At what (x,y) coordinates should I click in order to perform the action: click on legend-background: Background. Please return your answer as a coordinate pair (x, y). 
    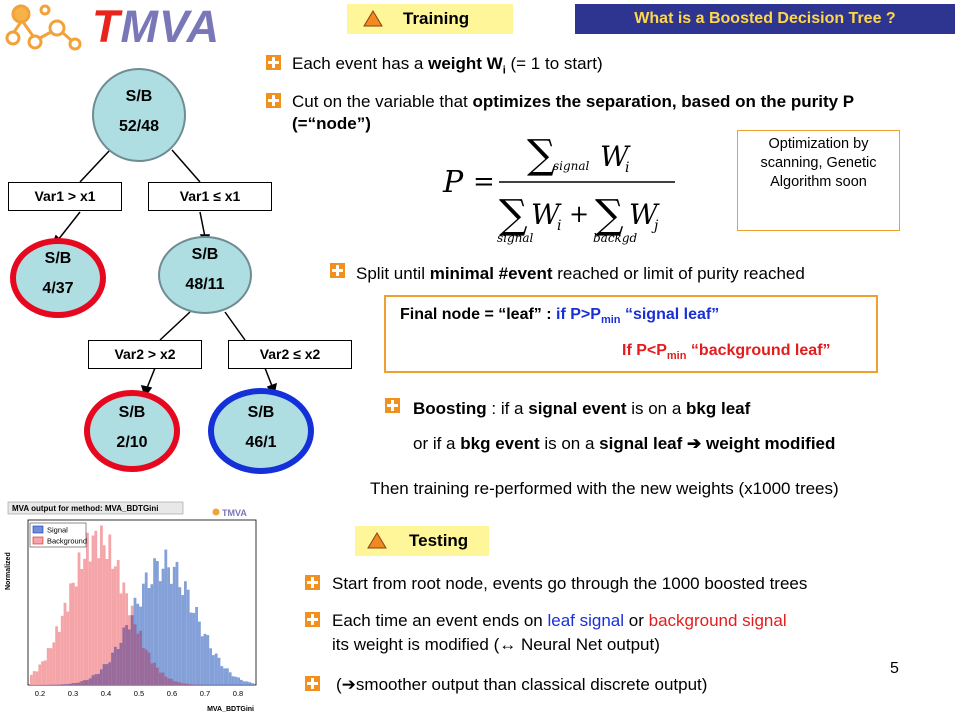
    Looking at the image, I should click on (67, 541).